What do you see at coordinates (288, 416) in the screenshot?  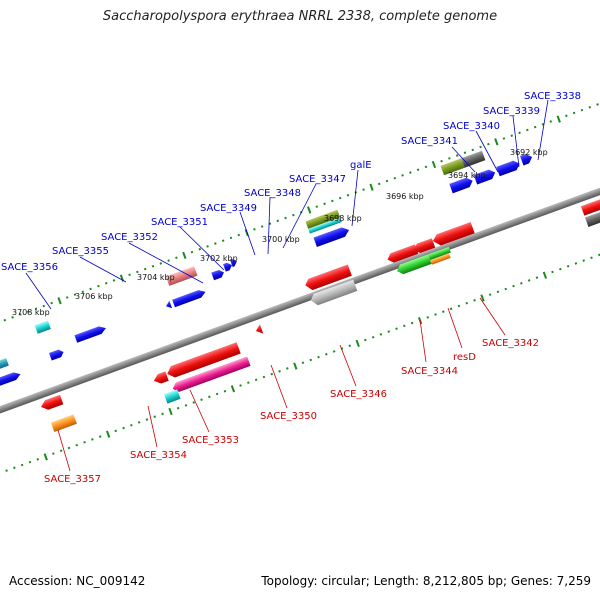 I see `gene-label-sace-3350: SACE_3350` at bounding box center [288, 416].